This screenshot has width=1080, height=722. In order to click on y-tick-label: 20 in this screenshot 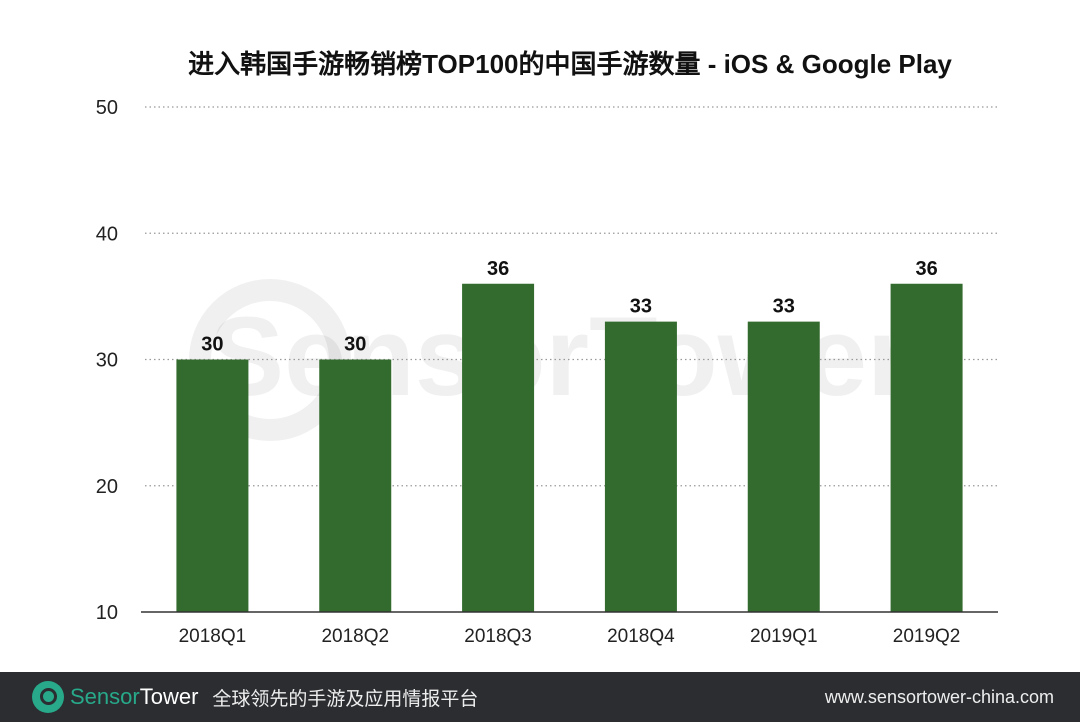, I will do `click(107, 487)`.